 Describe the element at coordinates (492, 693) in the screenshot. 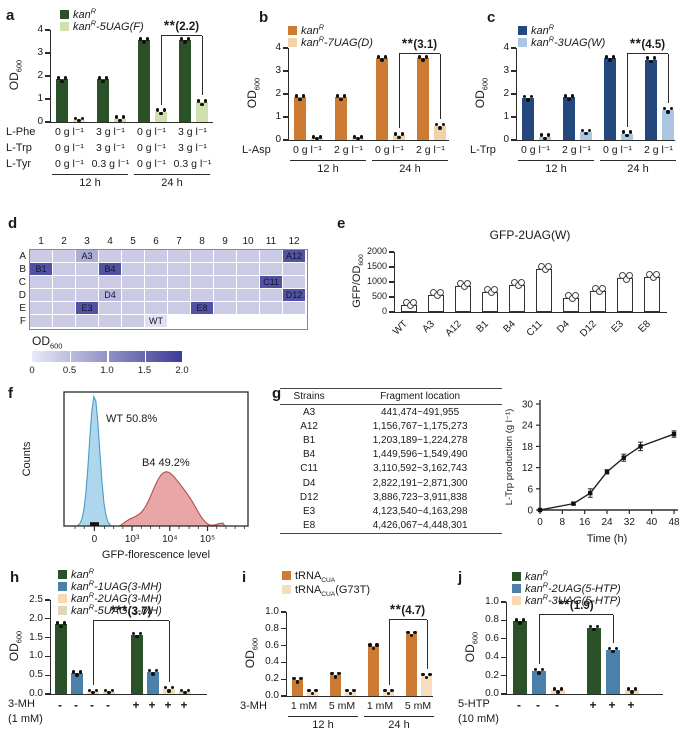

I see `y-tick-label: 0.0` at that location.